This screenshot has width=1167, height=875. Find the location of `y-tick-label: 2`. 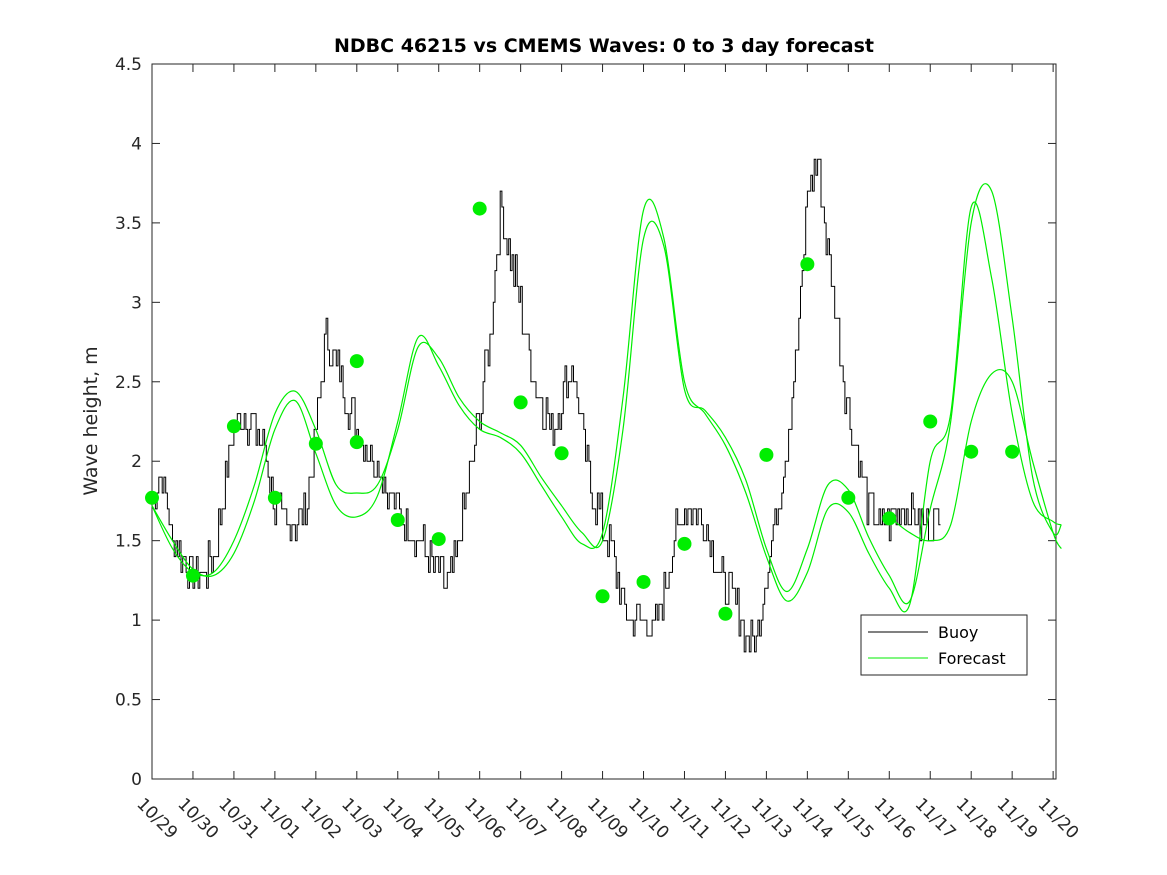

y-tick-label: 2 is located at coordinates (136, 462).